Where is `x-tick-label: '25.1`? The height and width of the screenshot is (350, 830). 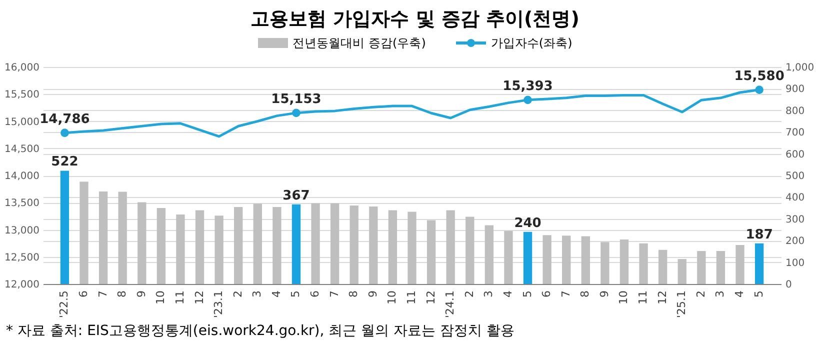 x-tick-label: '25.1 is located at coordinates (681, 304).